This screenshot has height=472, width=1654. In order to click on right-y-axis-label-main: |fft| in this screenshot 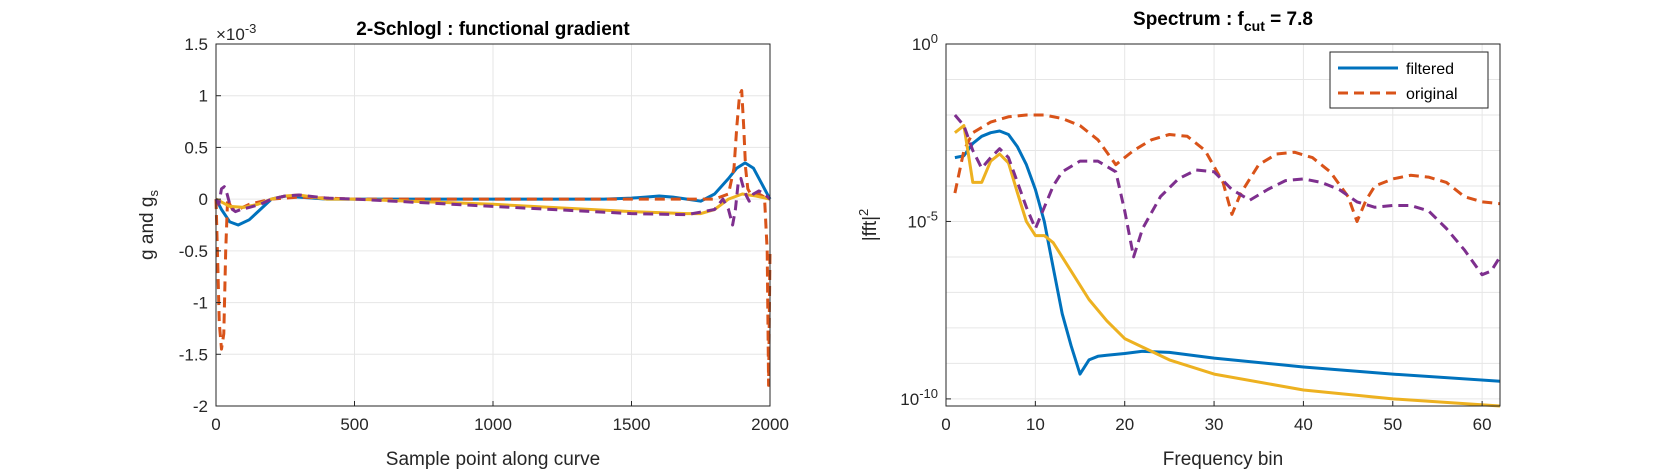, I will do `click(870, 228)`.